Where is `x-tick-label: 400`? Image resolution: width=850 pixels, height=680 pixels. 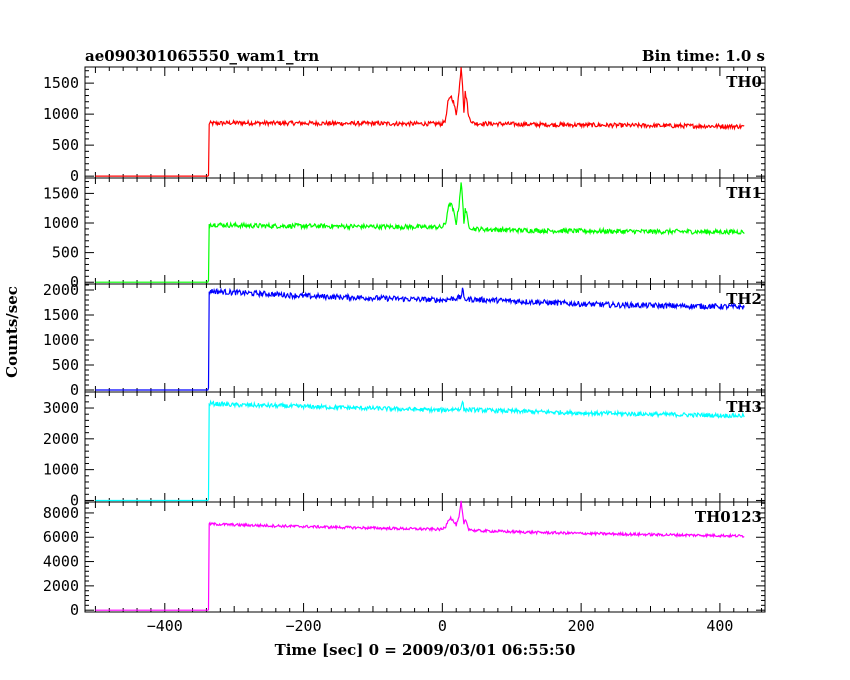
x-tick-label: 400 is located at coordinates (719, 626).